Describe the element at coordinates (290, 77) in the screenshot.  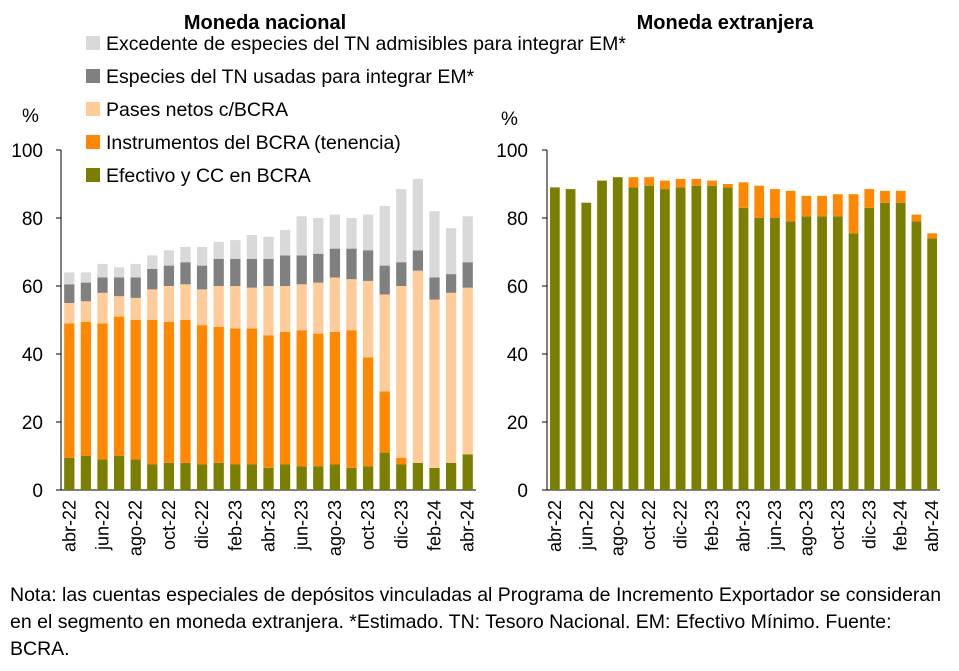
I see `legend-label-3: Especies del TN usadas para integrar EM*` at that location.